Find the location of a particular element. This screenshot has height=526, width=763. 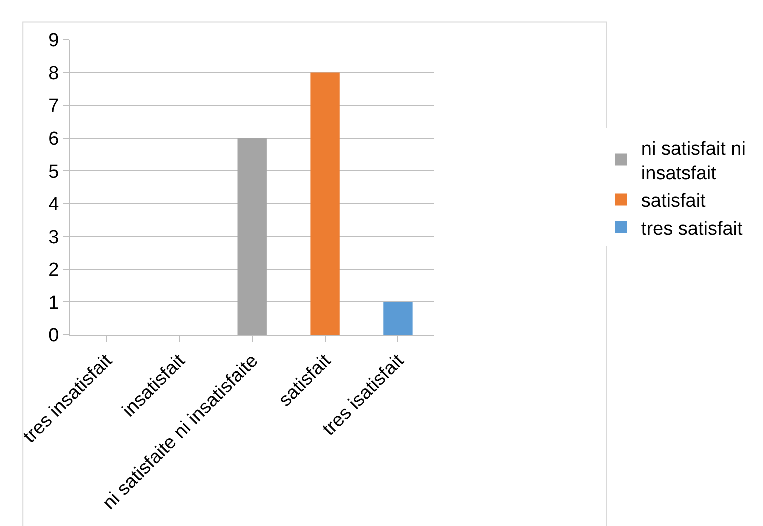

y-tick-label: 9 is located at coordinates (54, 41).